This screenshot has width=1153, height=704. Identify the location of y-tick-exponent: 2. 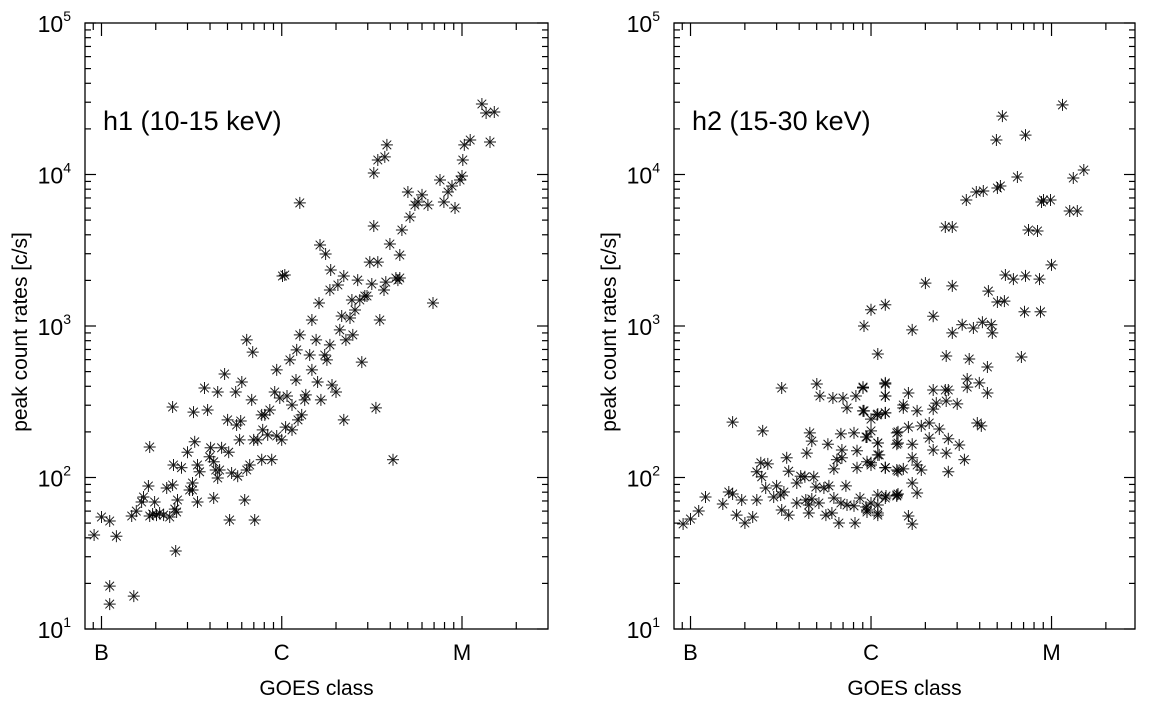
(67, 471).